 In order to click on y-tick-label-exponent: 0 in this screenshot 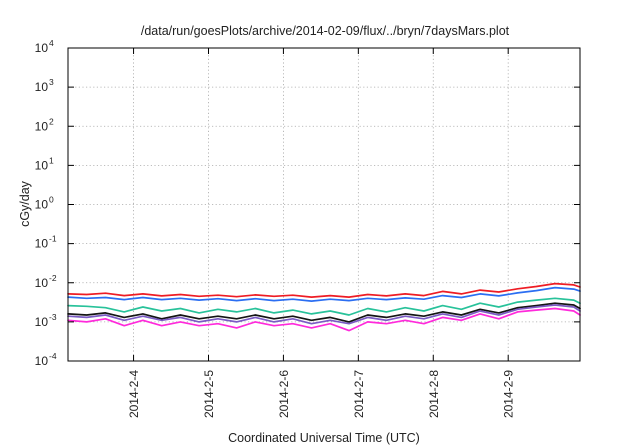, I will do `click(51, 200)`.